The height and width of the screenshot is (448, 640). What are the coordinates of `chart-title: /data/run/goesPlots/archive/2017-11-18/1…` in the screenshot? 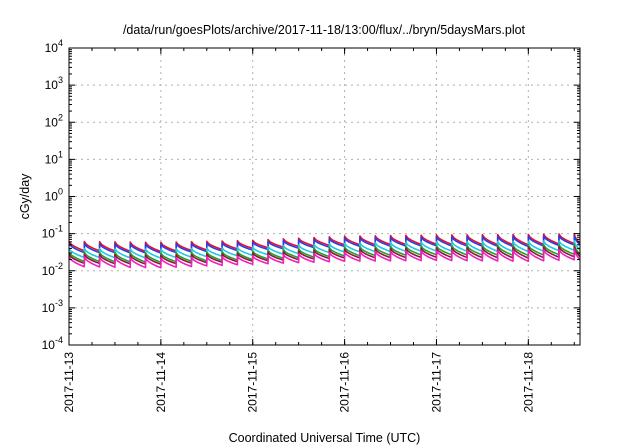 It's located at (324, 30).